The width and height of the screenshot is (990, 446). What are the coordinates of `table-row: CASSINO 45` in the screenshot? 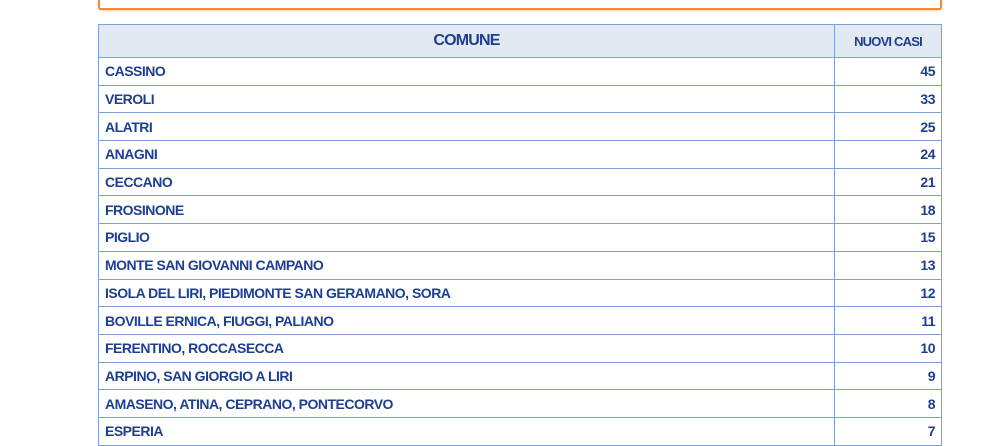 It's located at (520, 71).